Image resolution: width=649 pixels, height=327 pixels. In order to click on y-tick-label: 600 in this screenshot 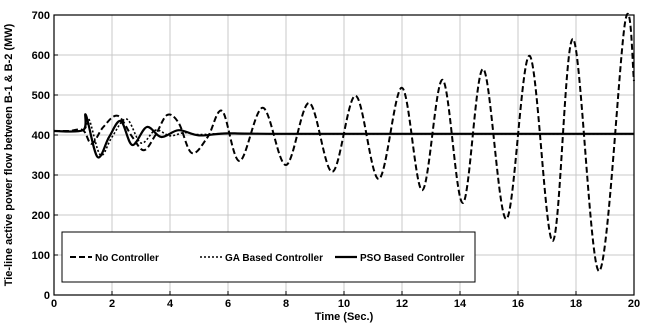, I will do `click(41, 56)`.